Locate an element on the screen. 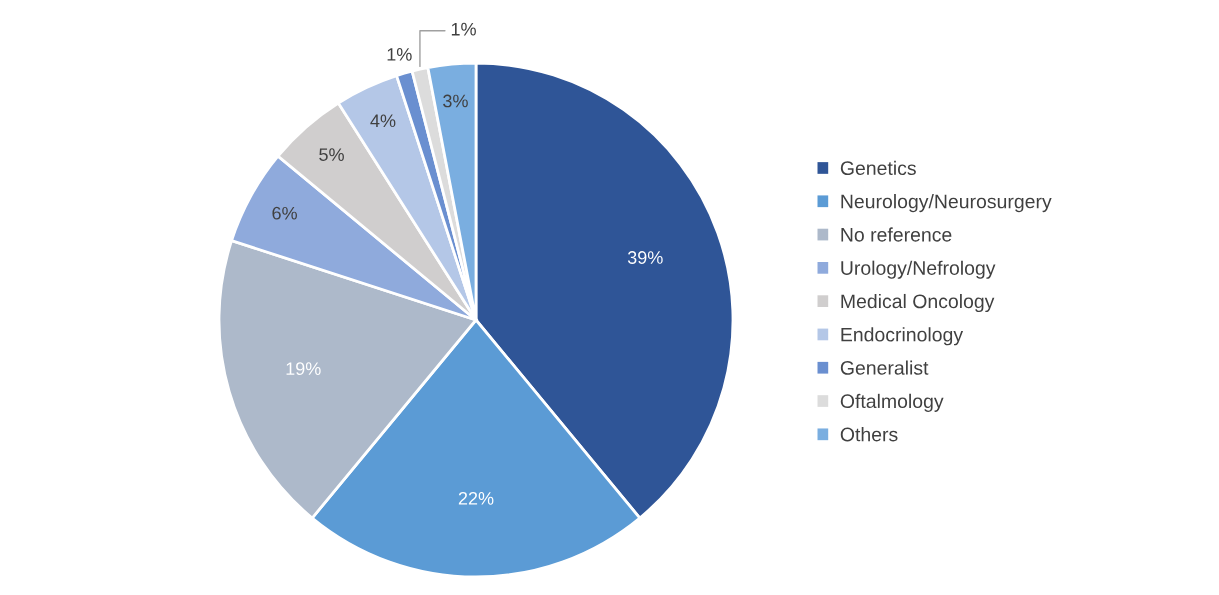 The image size is (1219, 595). legend-label: No reference is located at coordinates (896, 234).